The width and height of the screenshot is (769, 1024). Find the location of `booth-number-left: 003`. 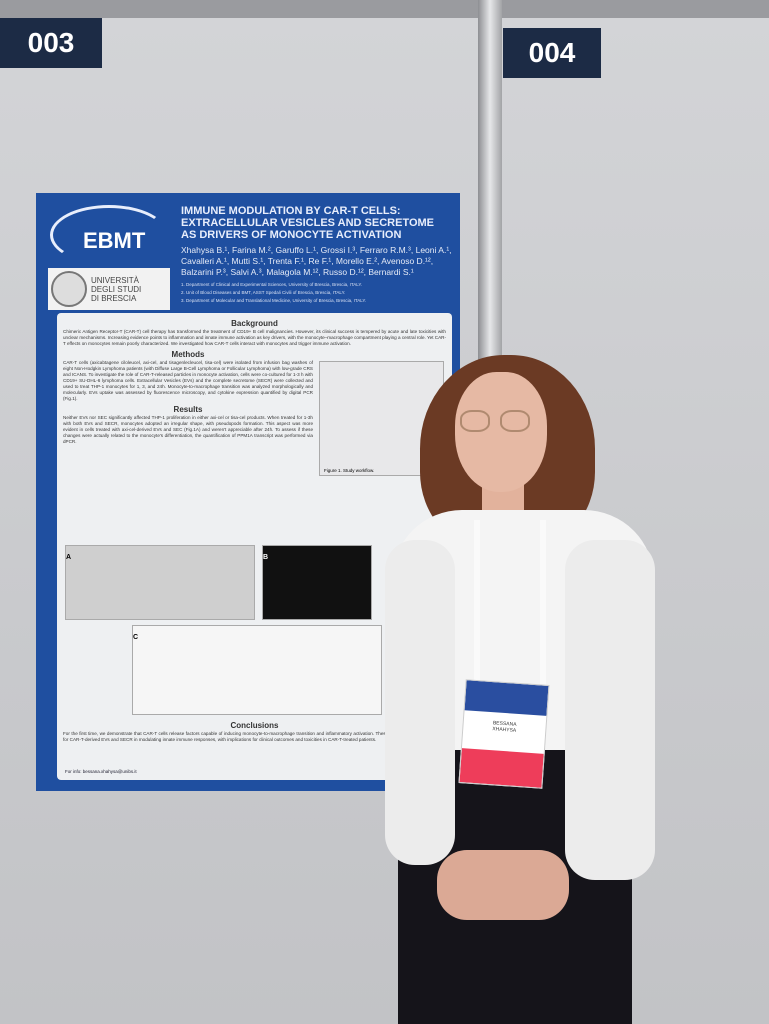

booth-number-left: 003 is located at coordinates (51, 43).